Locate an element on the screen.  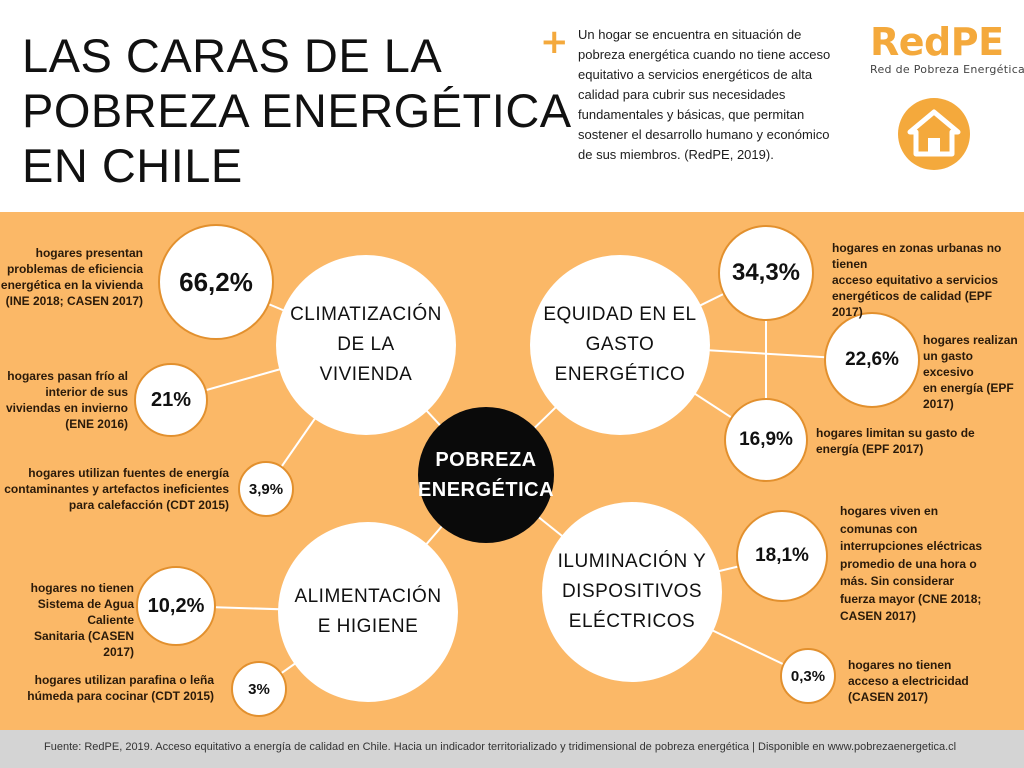
dimension-label: ENERGÉTICO is located at coordinates (620, 374).